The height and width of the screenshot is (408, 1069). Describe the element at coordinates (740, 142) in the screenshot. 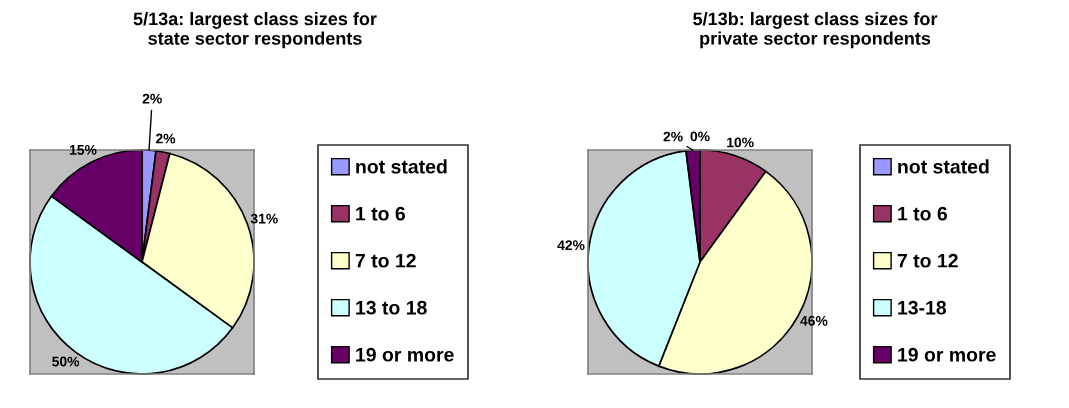

I see `data-label: 10%` at that location.